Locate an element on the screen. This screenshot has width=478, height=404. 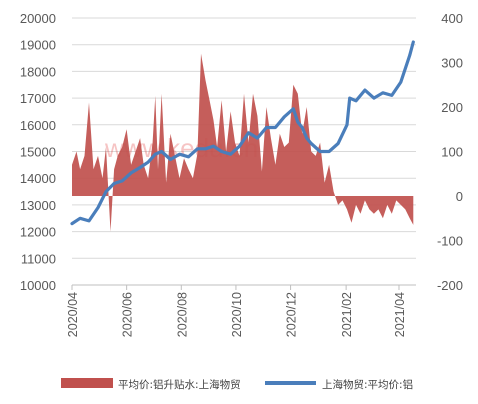
left-tick-label: 15000 is located at coordinates (38, 152).